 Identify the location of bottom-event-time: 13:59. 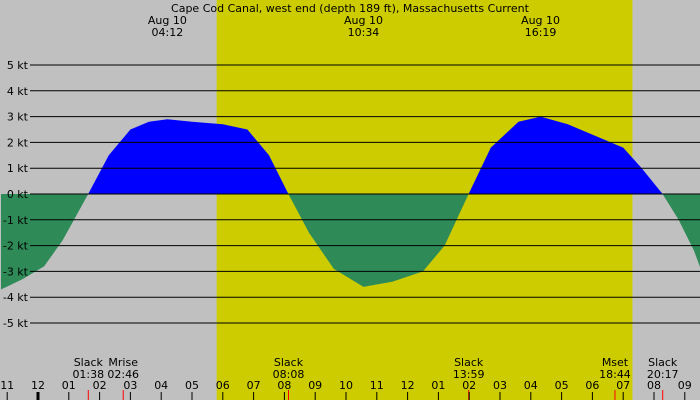
(469, 374).